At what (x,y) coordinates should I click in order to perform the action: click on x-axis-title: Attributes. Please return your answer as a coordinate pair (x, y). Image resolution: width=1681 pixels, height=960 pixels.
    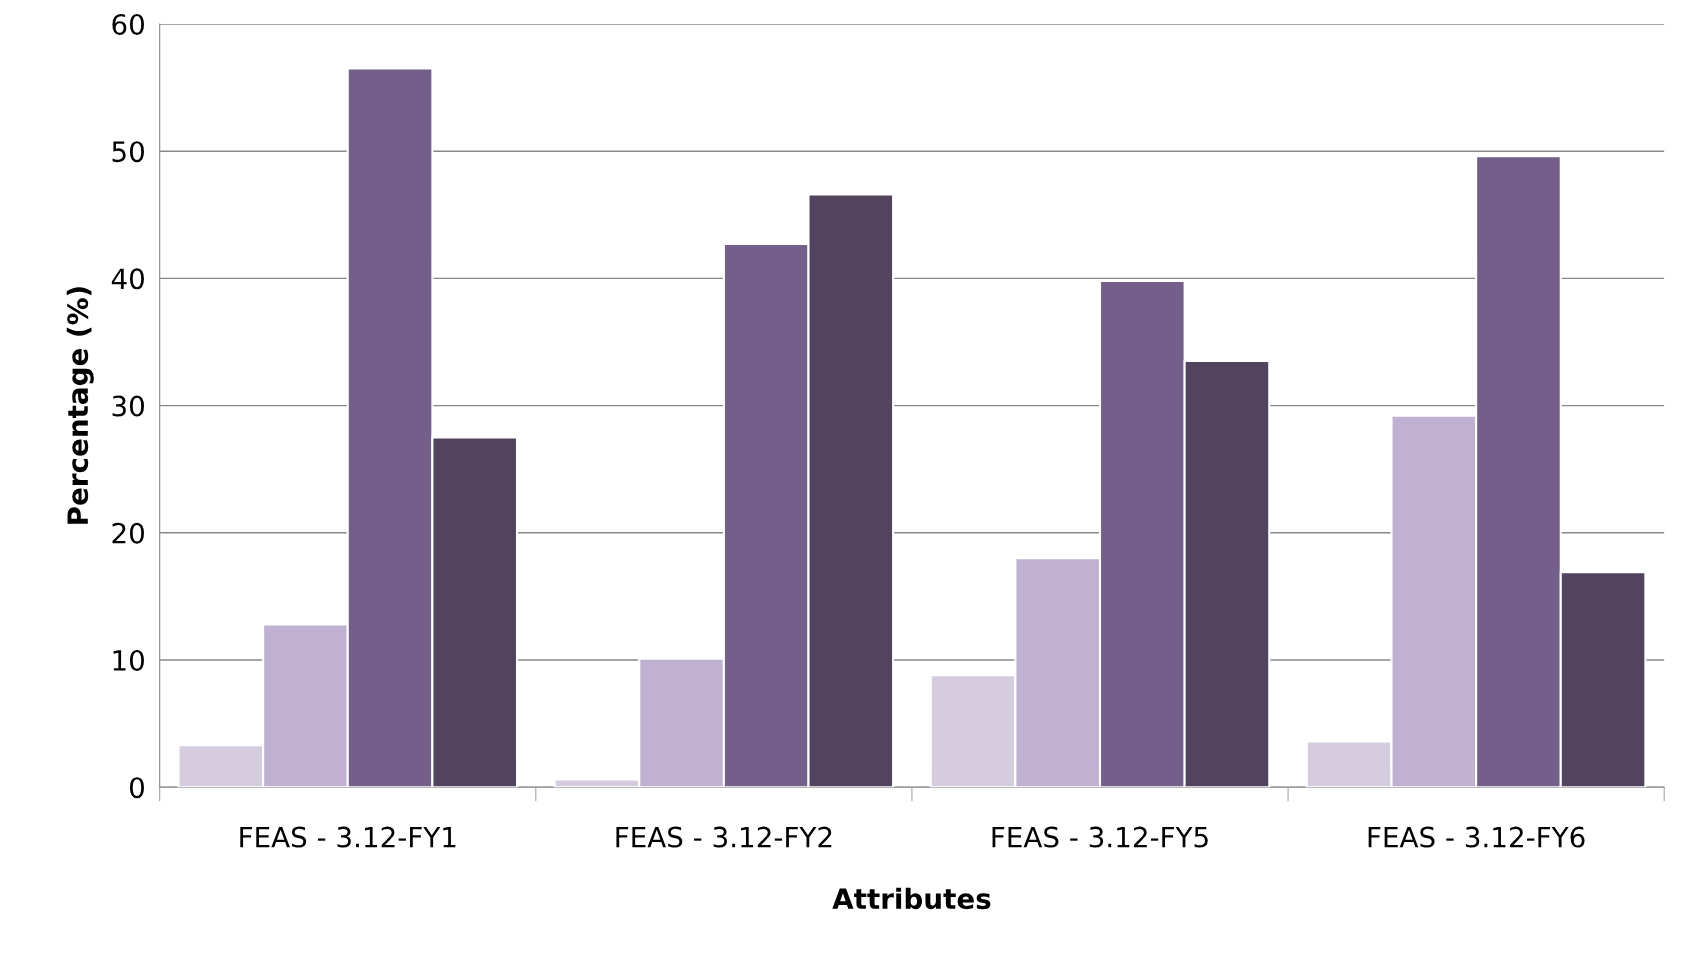
    Looking at the image, I should click on (911, 898).